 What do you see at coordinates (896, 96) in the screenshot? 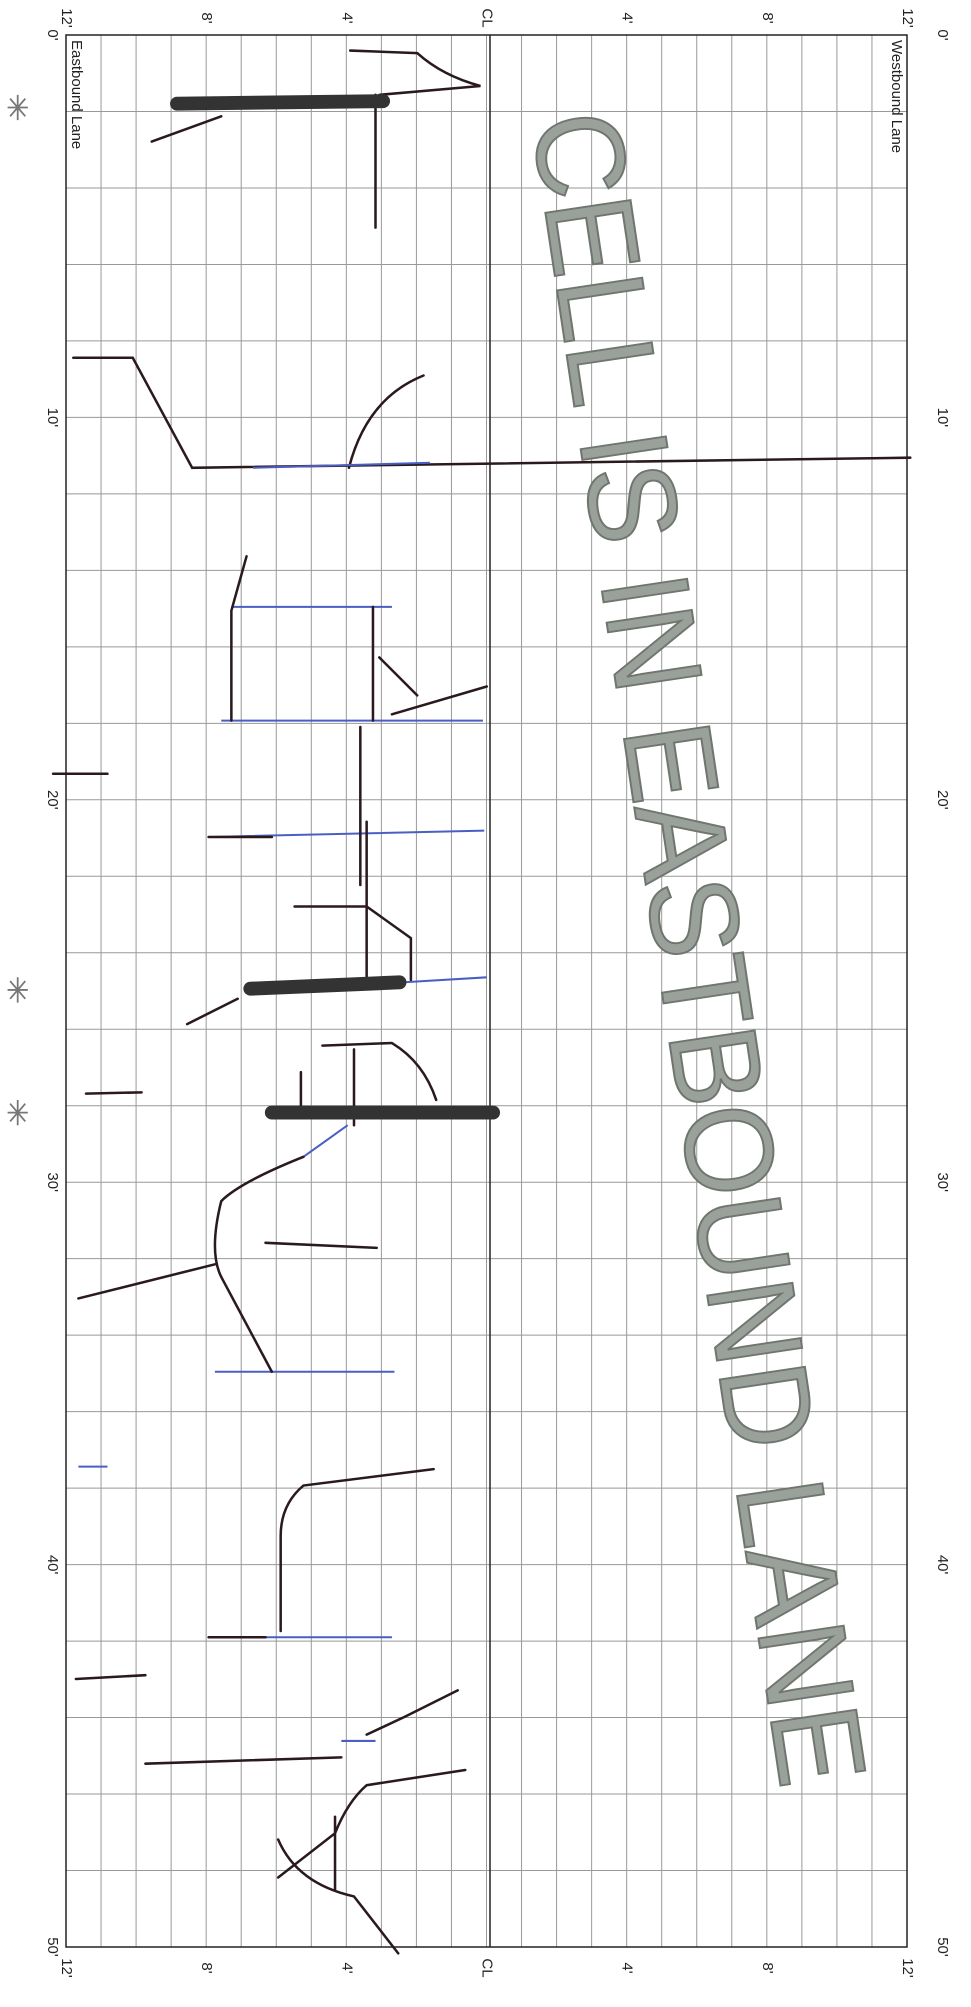
I see `lane-label: Westbound Lane` at bounding box center [896, 96].